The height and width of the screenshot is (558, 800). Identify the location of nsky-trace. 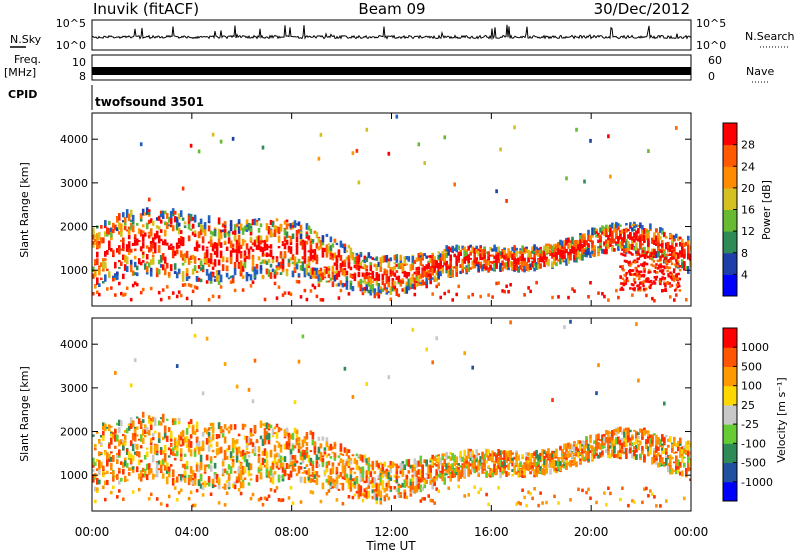
(391, 32).